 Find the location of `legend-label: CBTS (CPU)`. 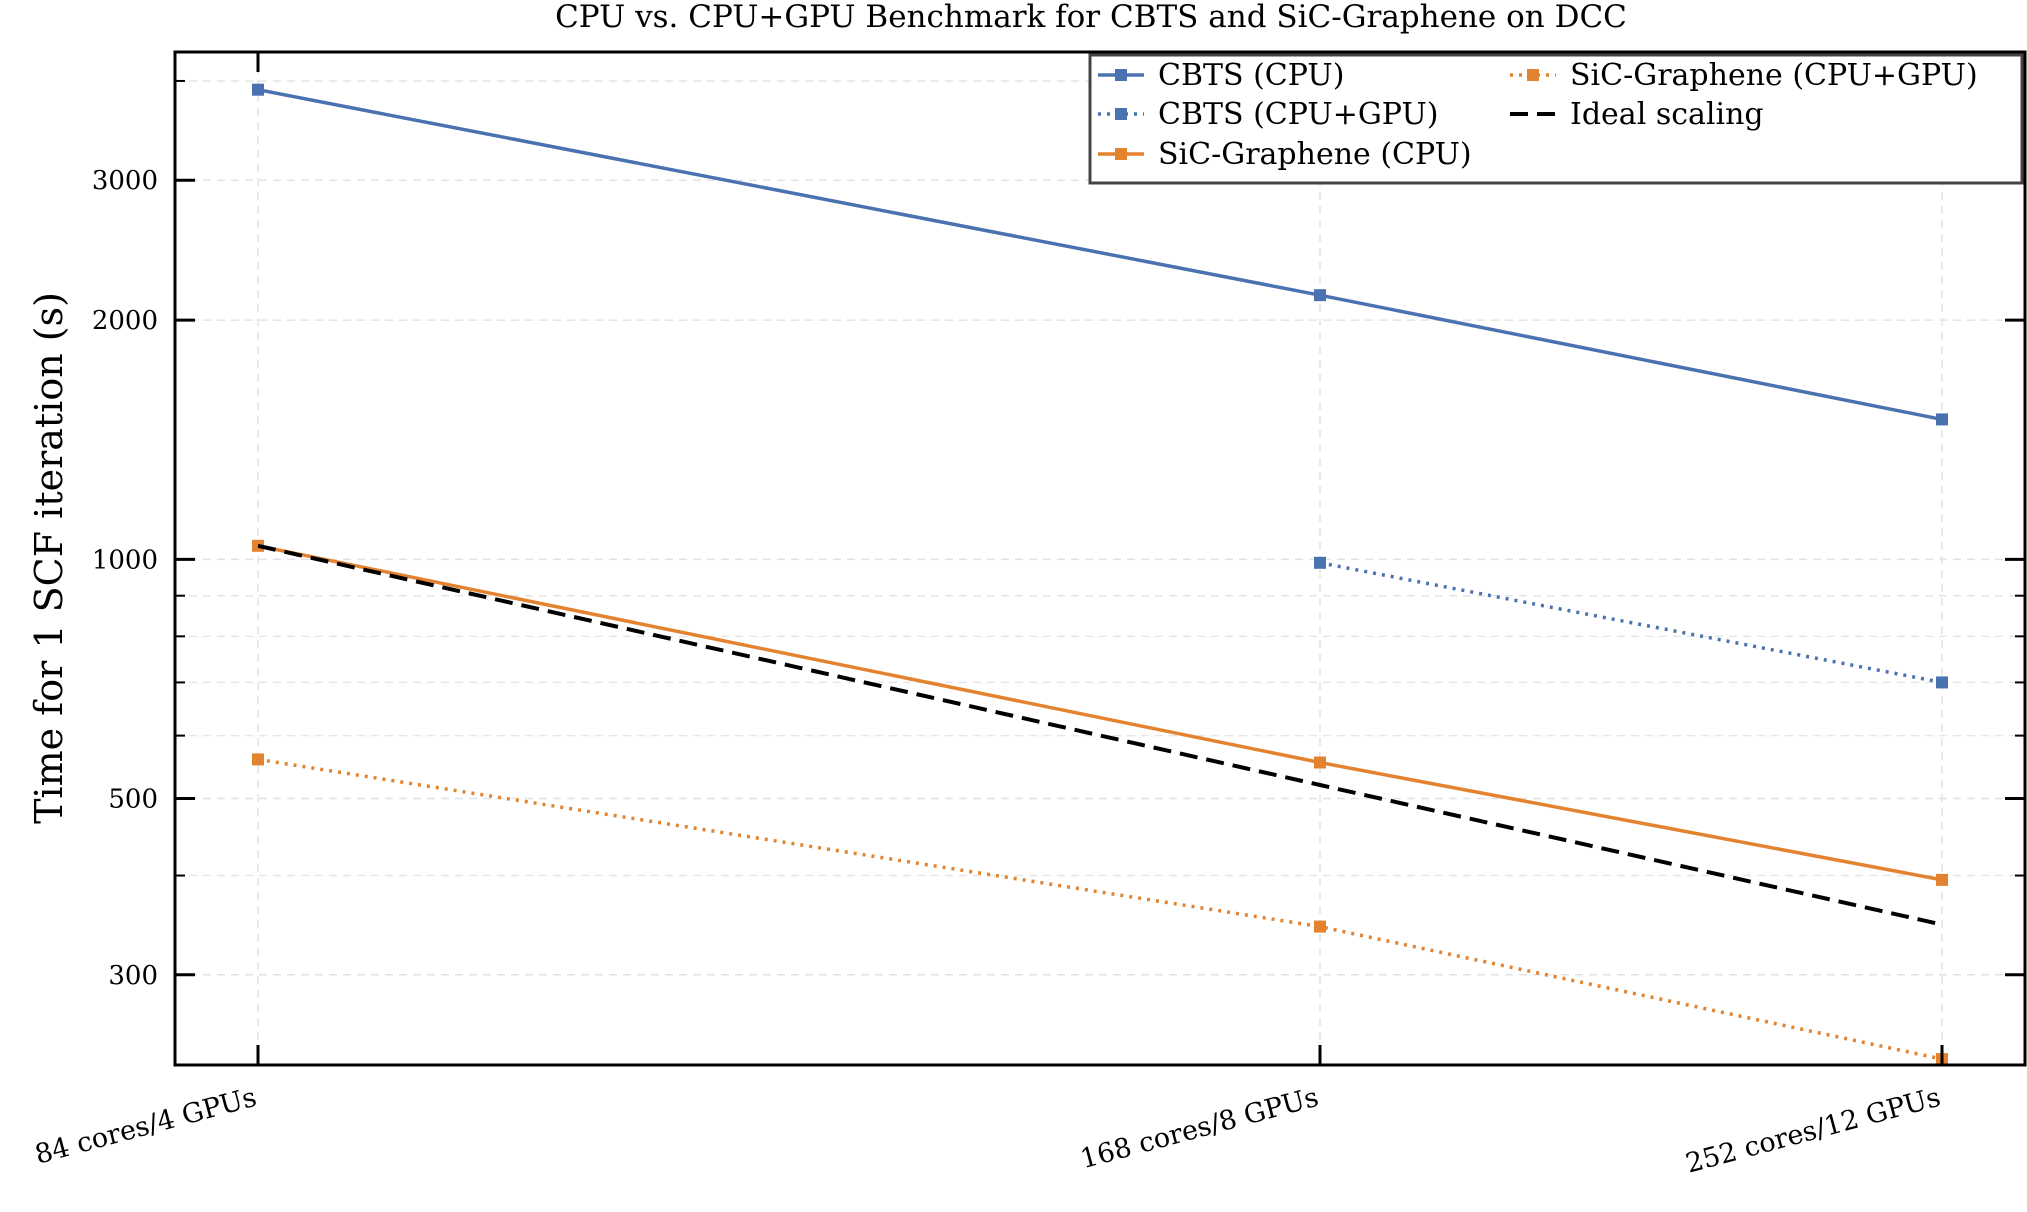

legend-label: CBTS (CPU) is located at coordinates (1251, 75).